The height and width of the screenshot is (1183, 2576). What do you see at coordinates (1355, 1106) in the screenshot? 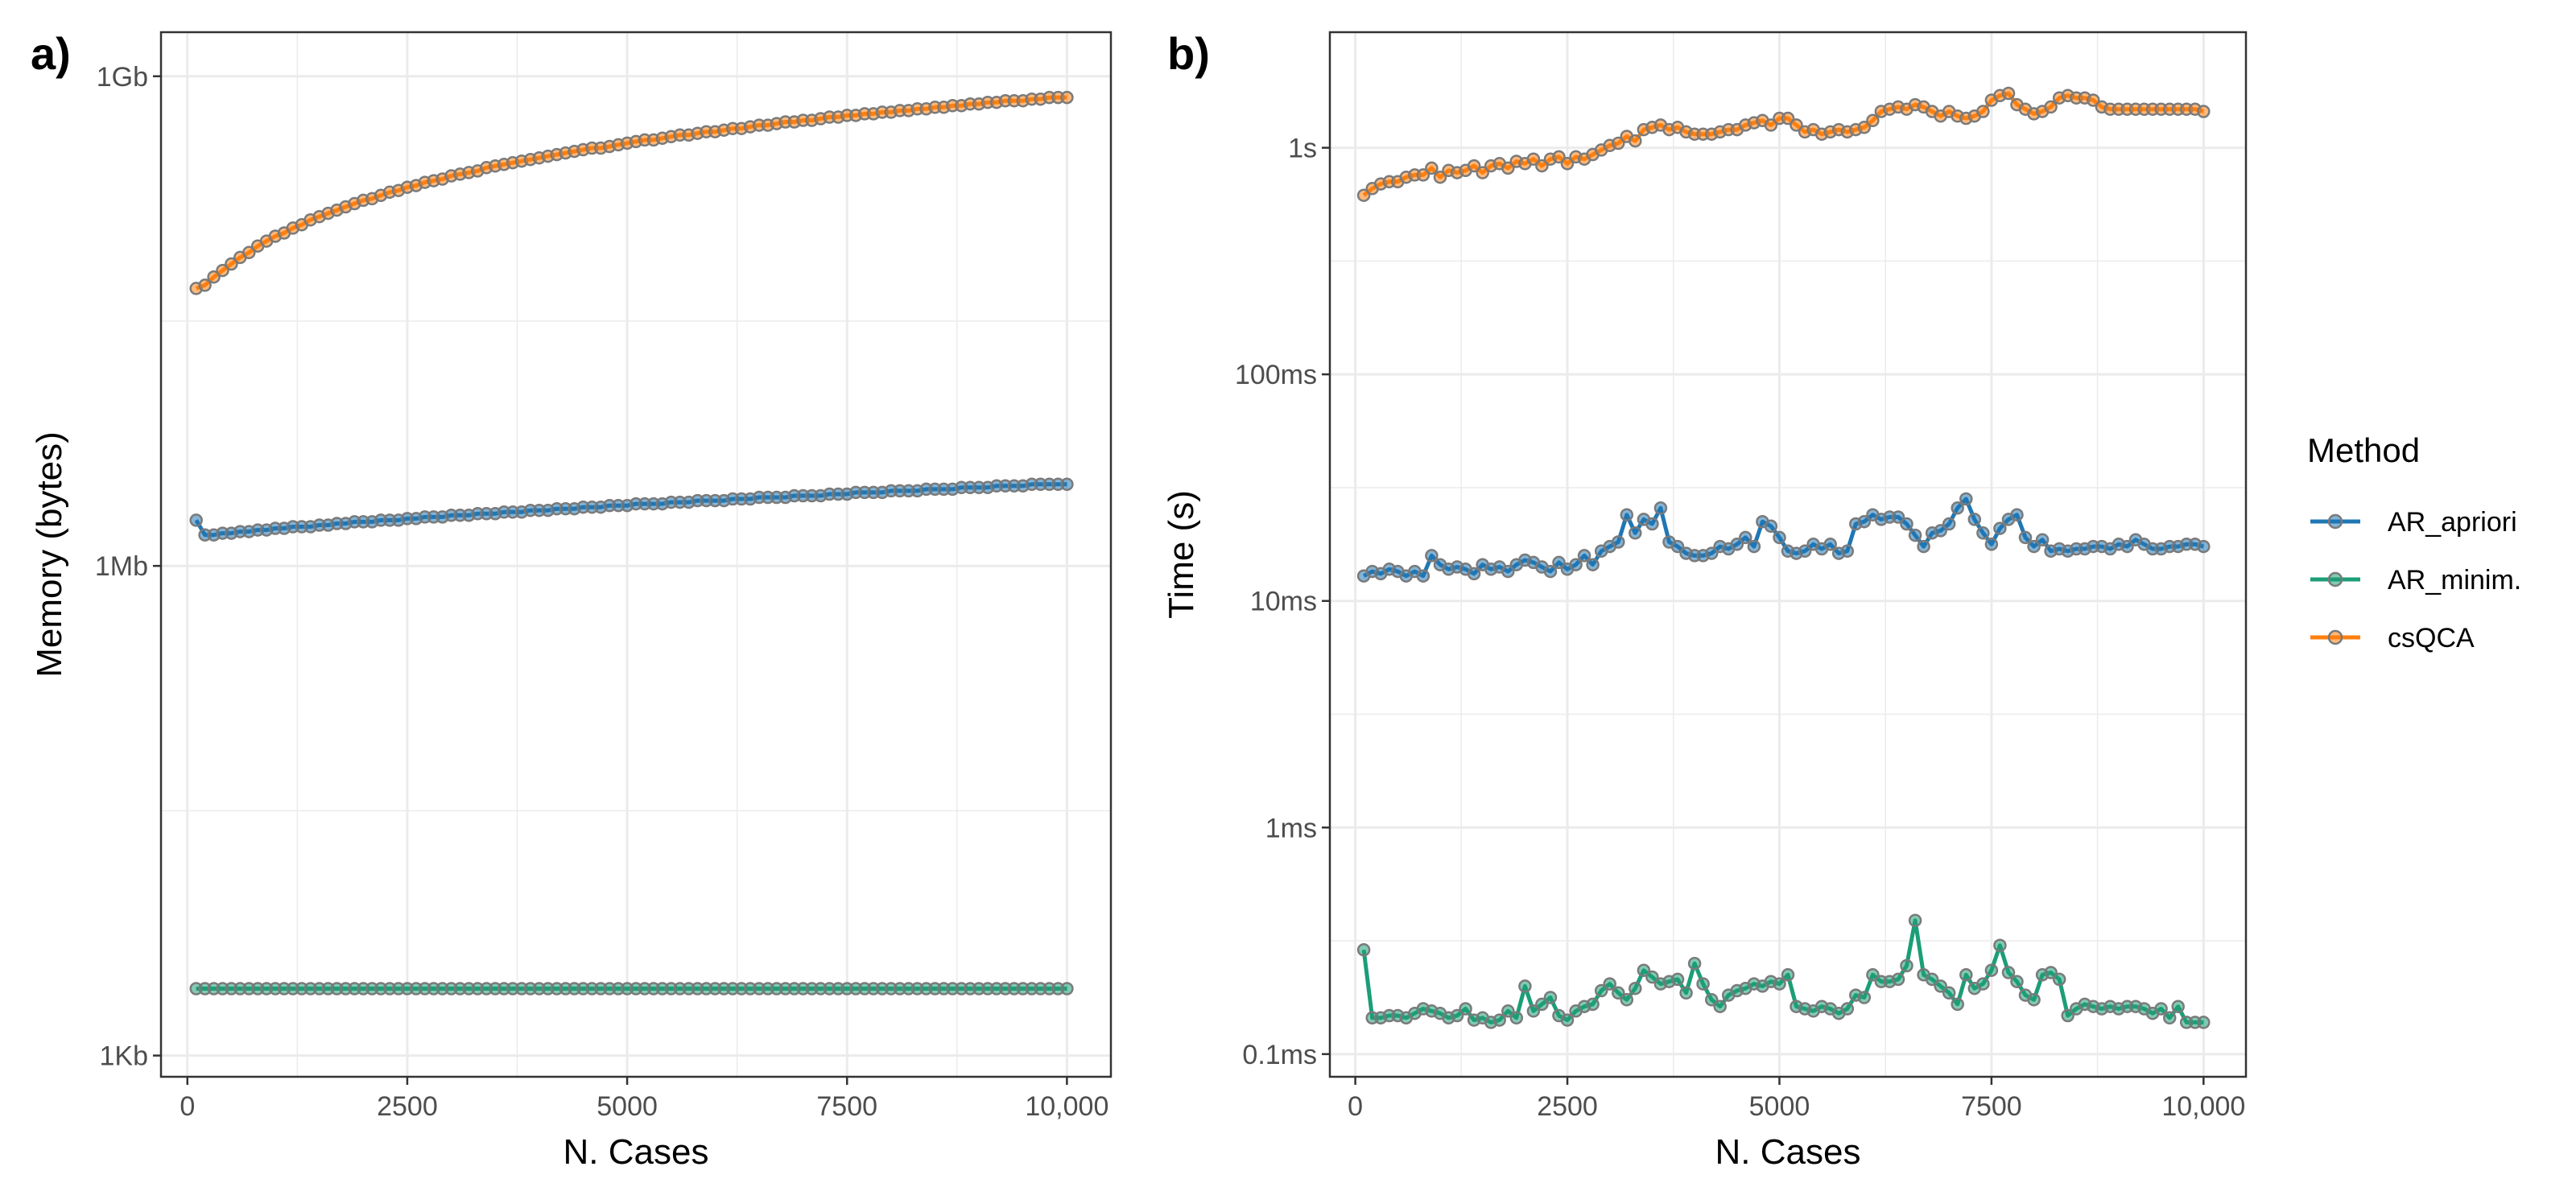
I see `x-tick-label: 0` at bounding box center [1355, 1106].